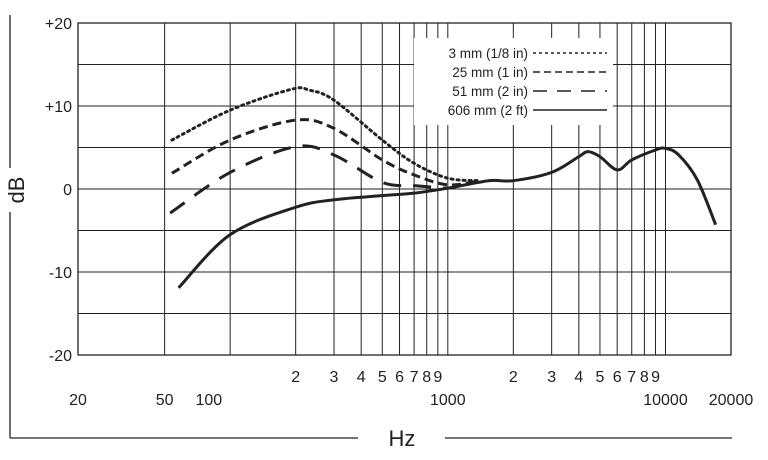 This screenshot has width=768, height=460. Describe the element at coordinates (208, 400) in the screenshot. I see `x-tick-label: 100` at that location.